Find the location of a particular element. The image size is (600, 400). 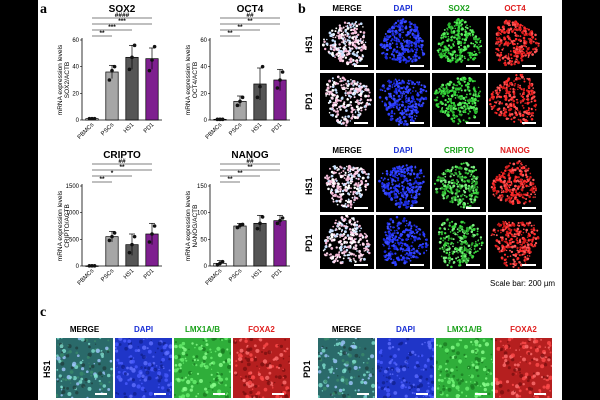

microscopy-image-nanog is located at coordinates (515, 242).